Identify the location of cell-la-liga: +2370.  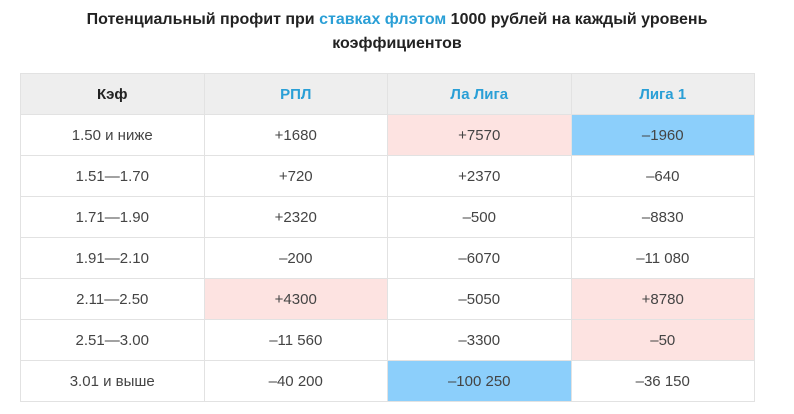
(479, 176).